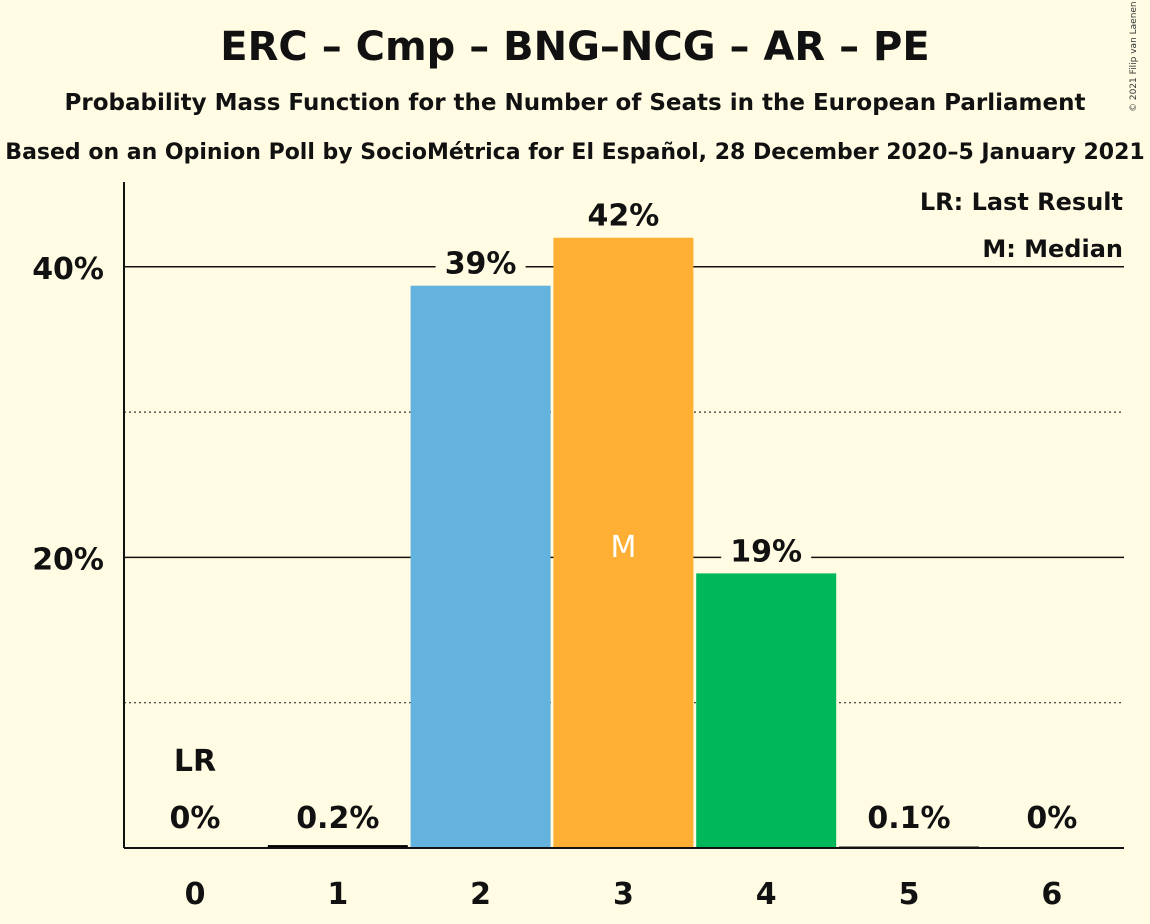 Image resolution: width=1150 pixels, height=924 pixels. Describe the element at coordinates (766, 894) in the screenshot. I see `x-tick-label-4: 4` at that location.